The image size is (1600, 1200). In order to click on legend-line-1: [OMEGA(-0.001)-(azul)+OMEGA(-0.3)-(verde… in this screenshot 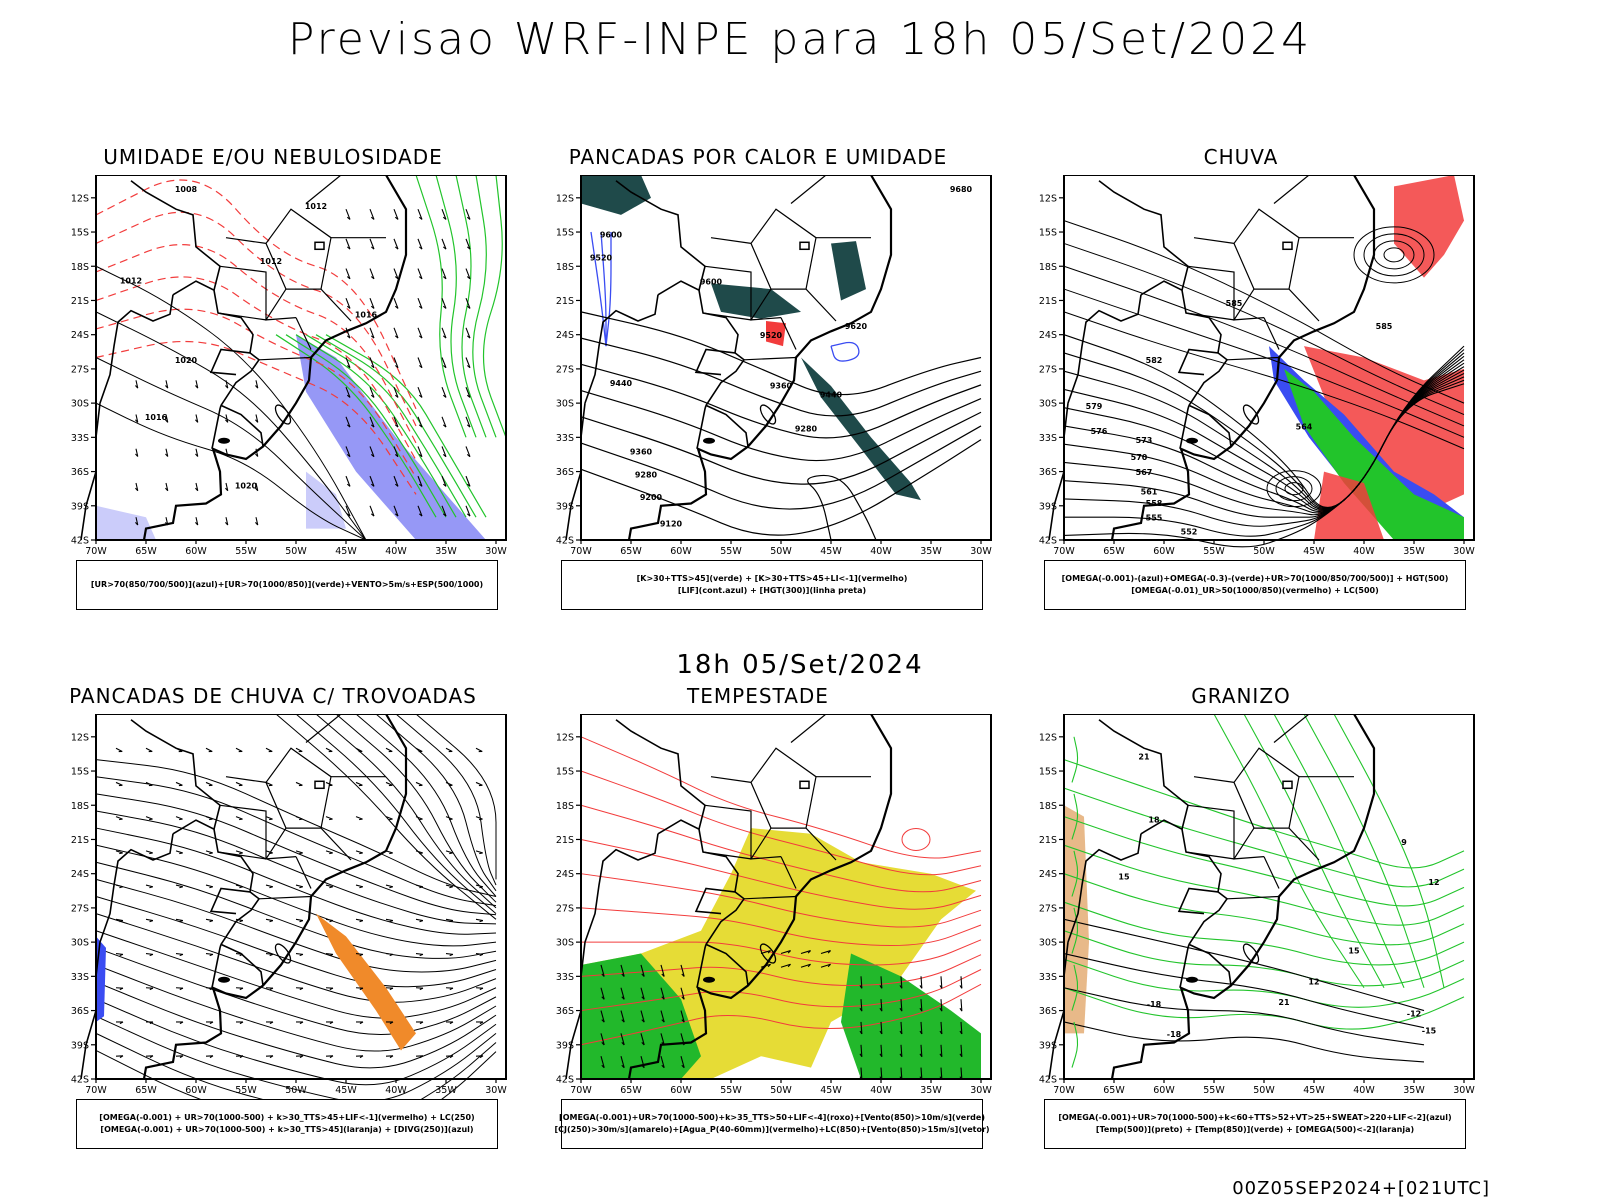, I will do `click(1255, 578)`.